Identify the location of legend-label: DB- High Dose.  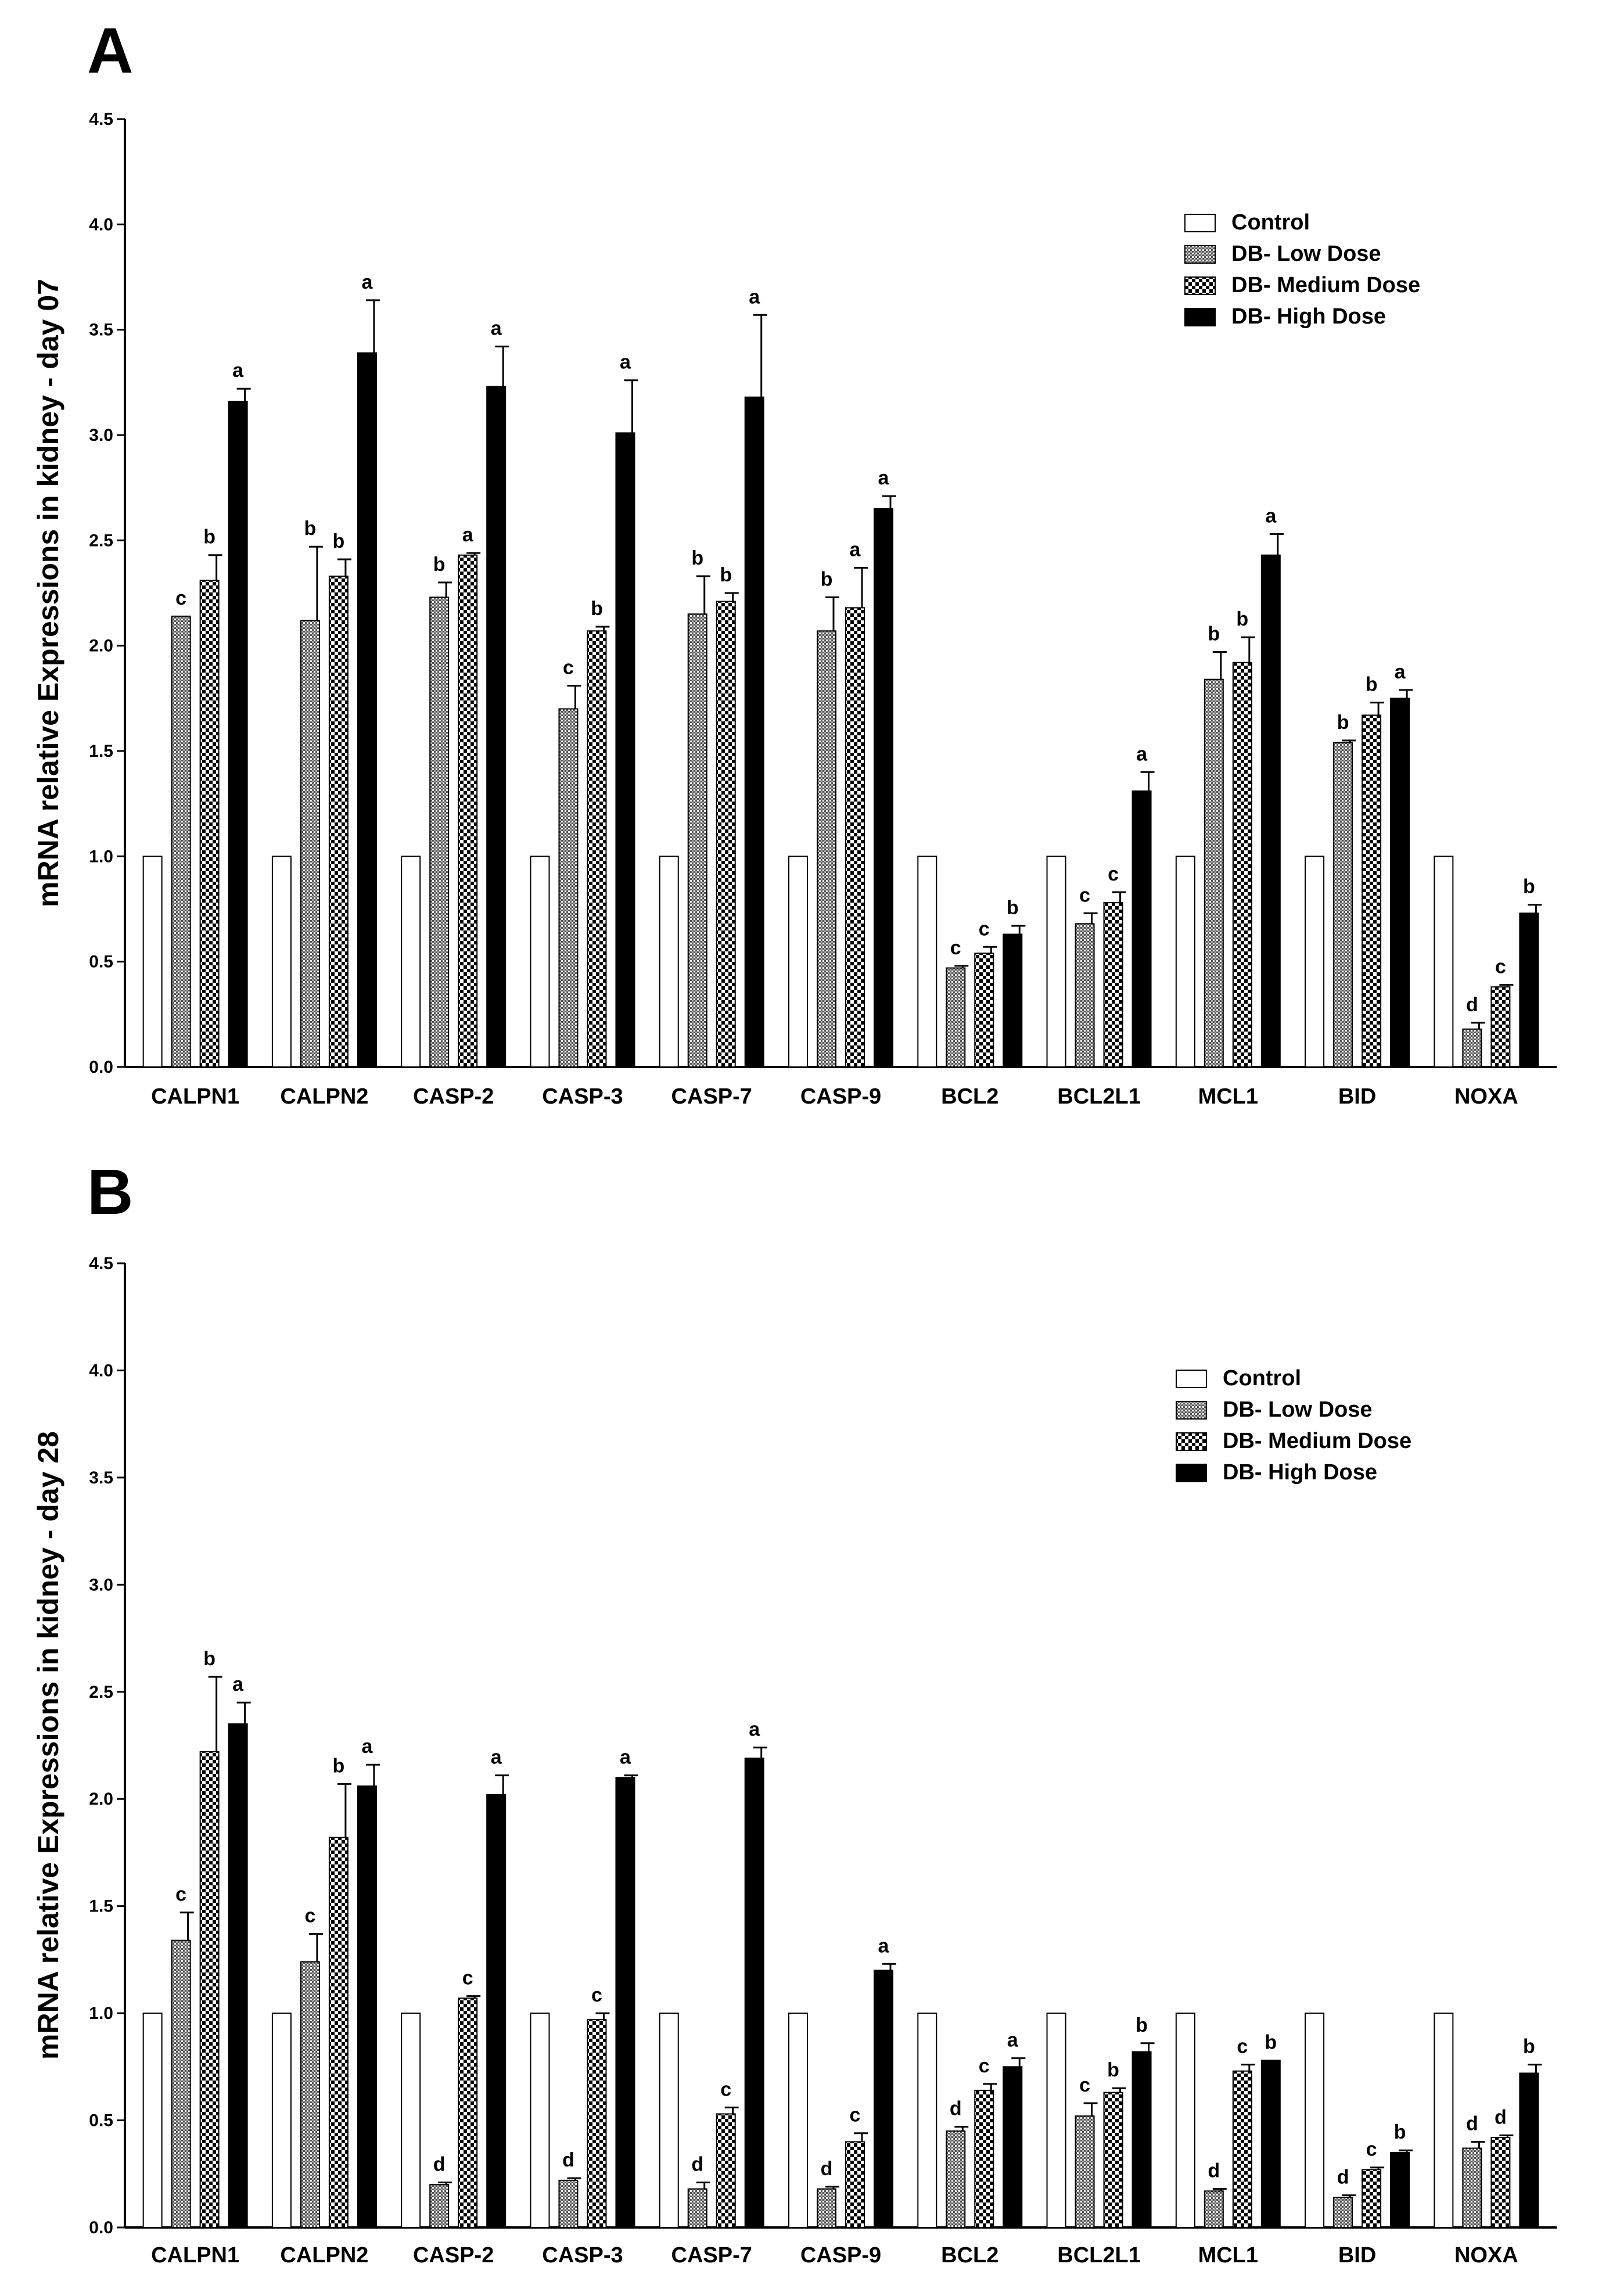
(1300, 1472).